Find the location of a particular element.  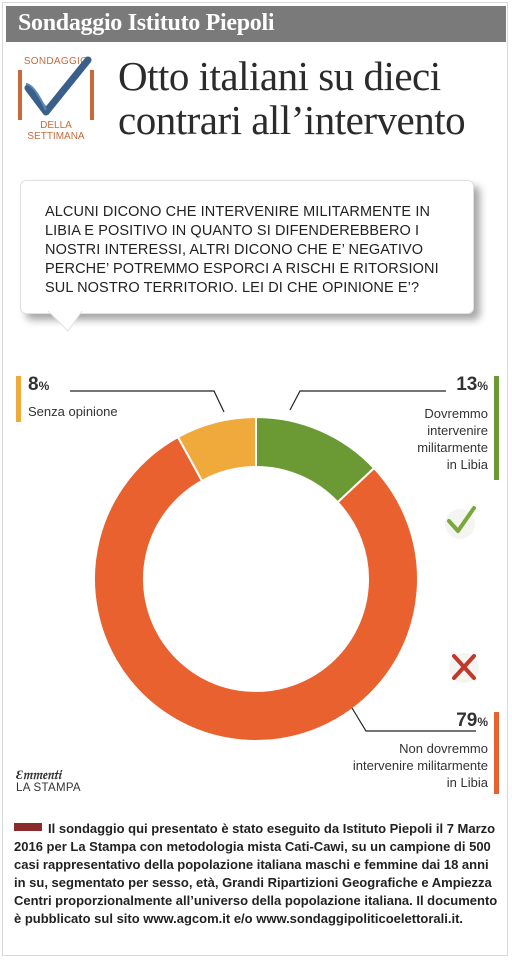

svg-text: Ɛ𝔪𝔪𝔢𝔫𝔱𝔦 is located at coordinates (39, 774).